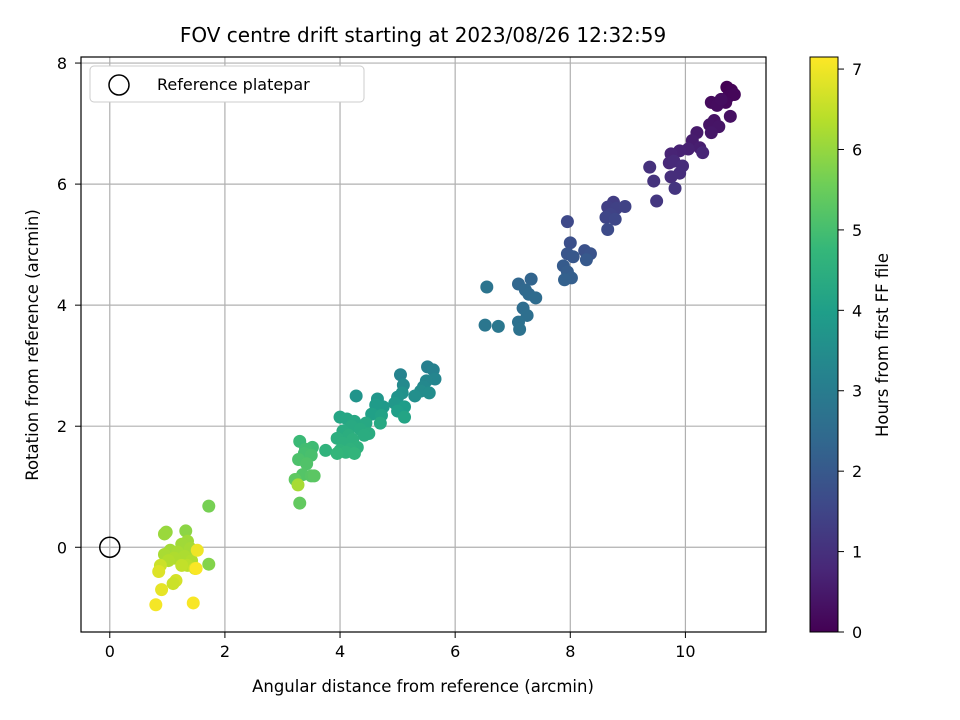 This screenshot has height=720, width=960. I want to click on colorbar: 0 1 2 3 4 5 6 7 Hours from first FF file, so click(850, 349).